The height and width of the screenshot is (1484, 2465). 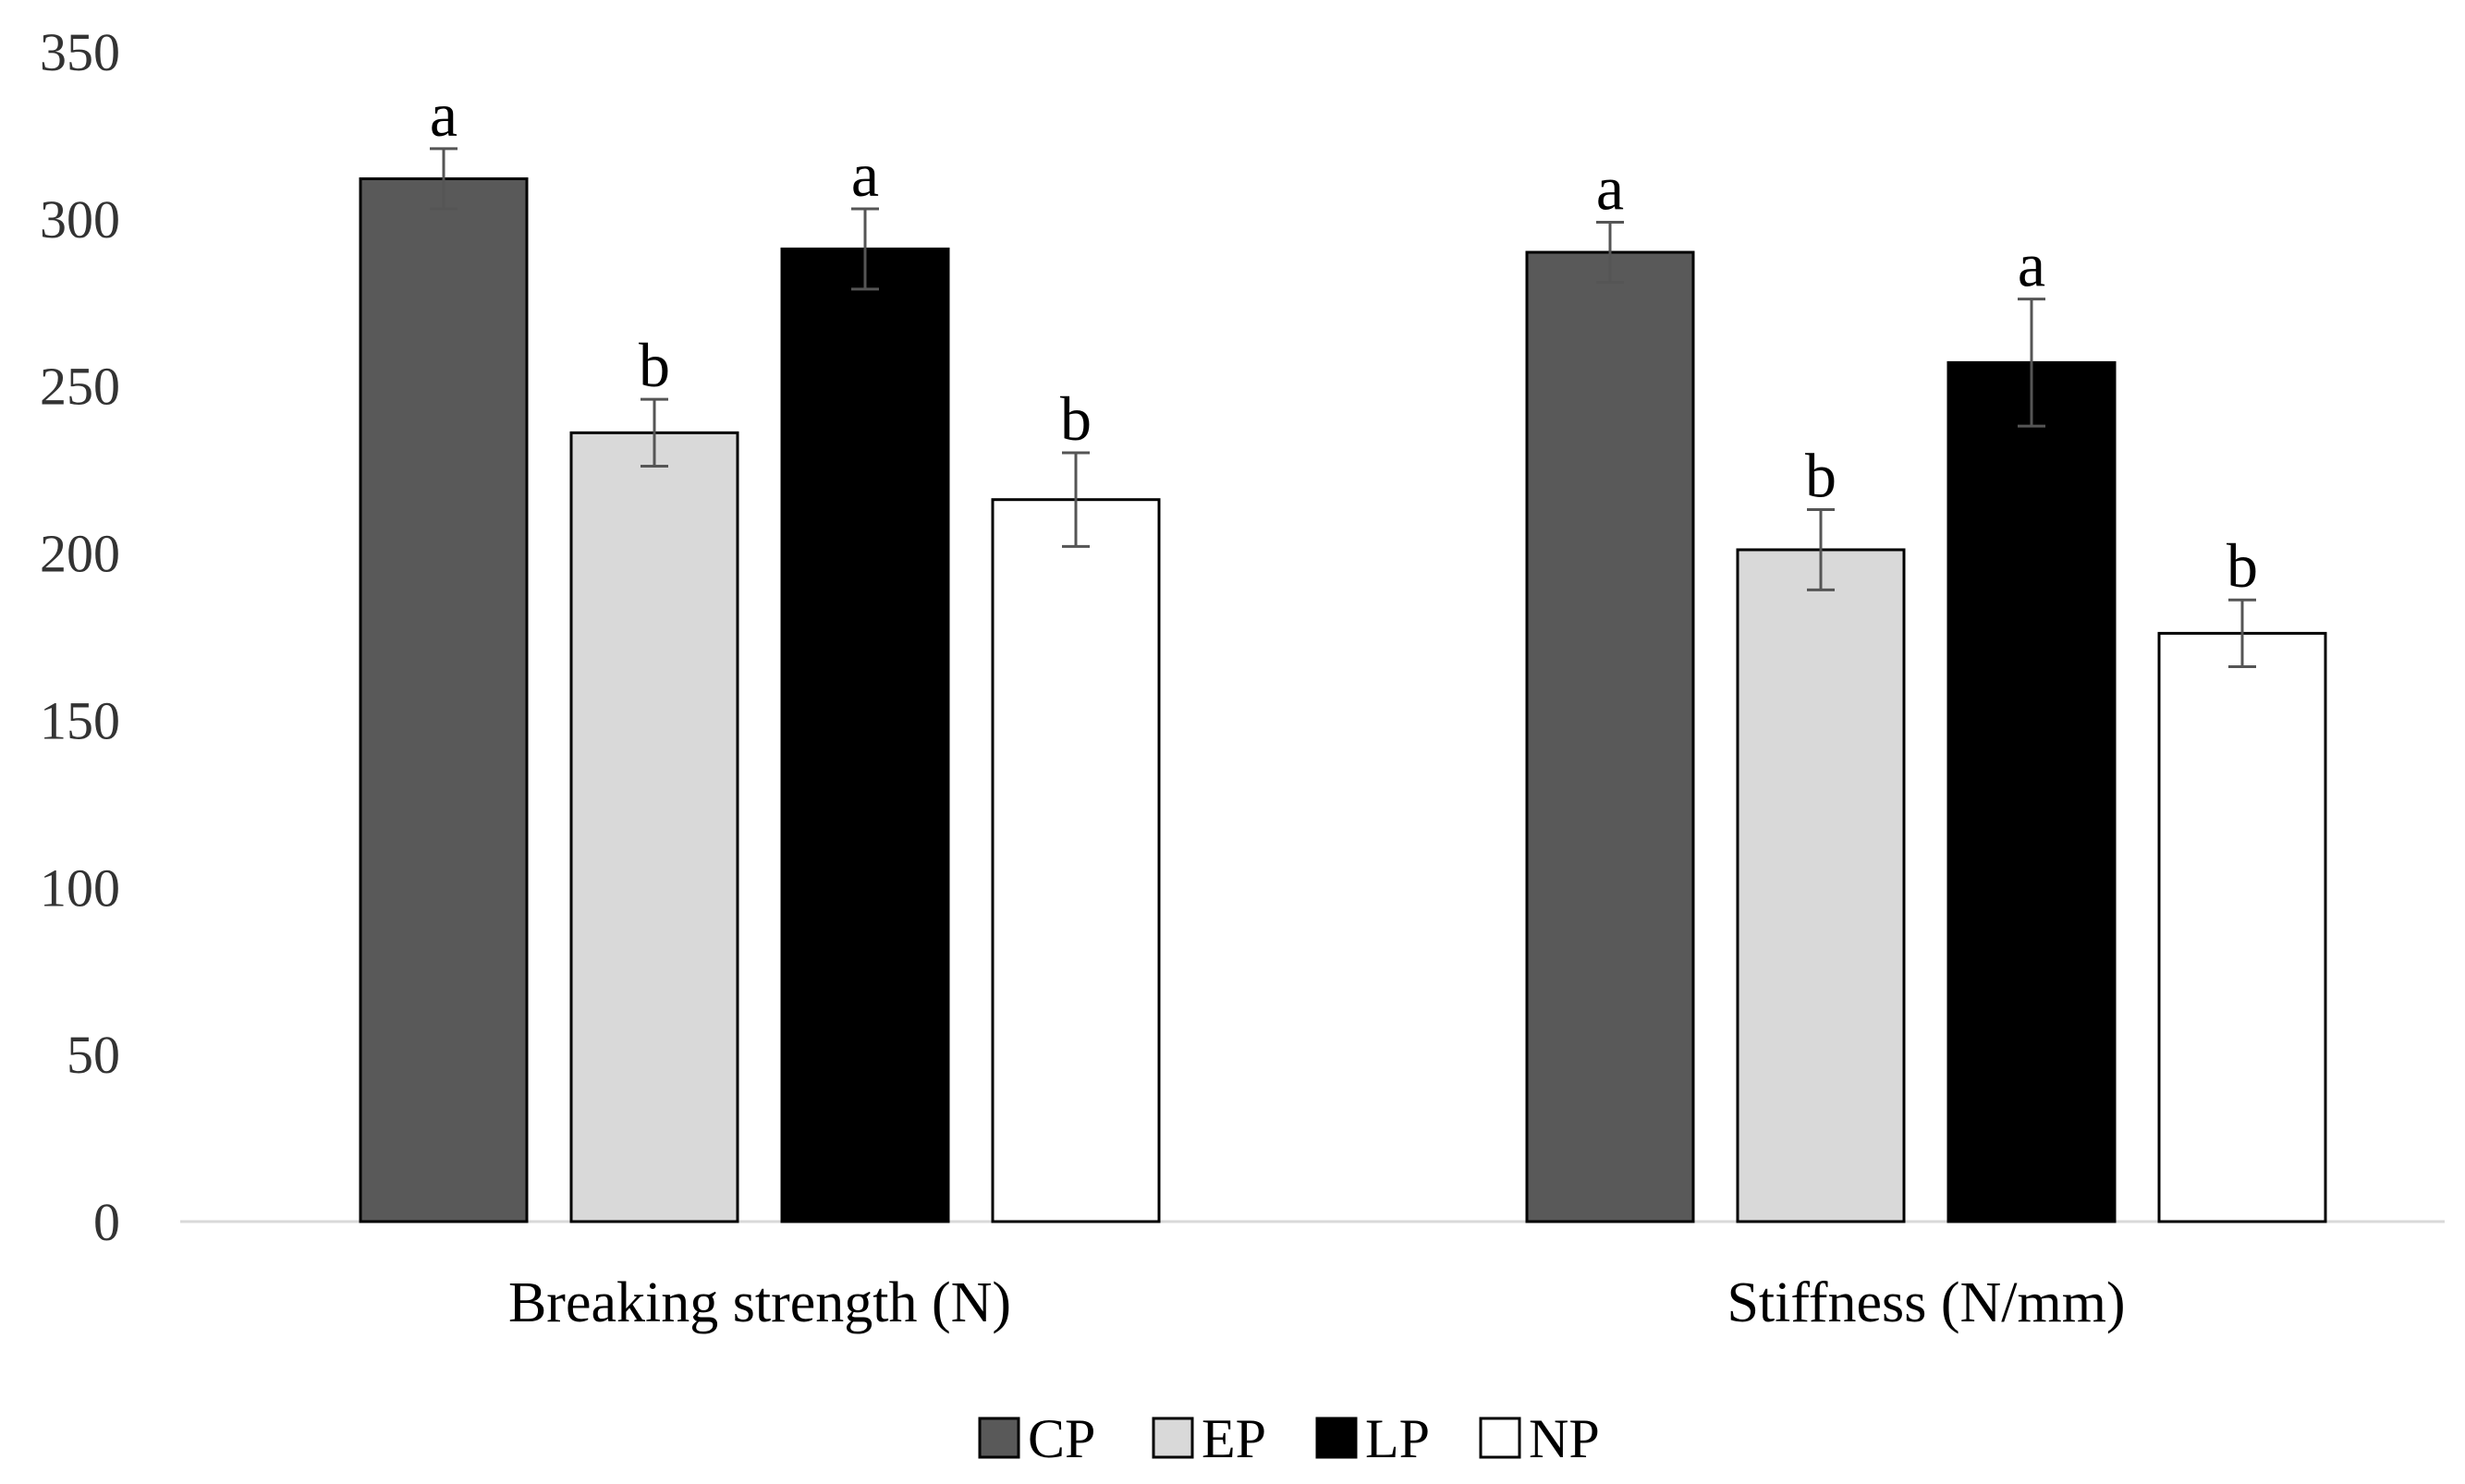 What do you see at coordinates (1289, 1438) in the screenshot?
I see `legend: CP EP LP NP` at bounding box center [1289, 1438].